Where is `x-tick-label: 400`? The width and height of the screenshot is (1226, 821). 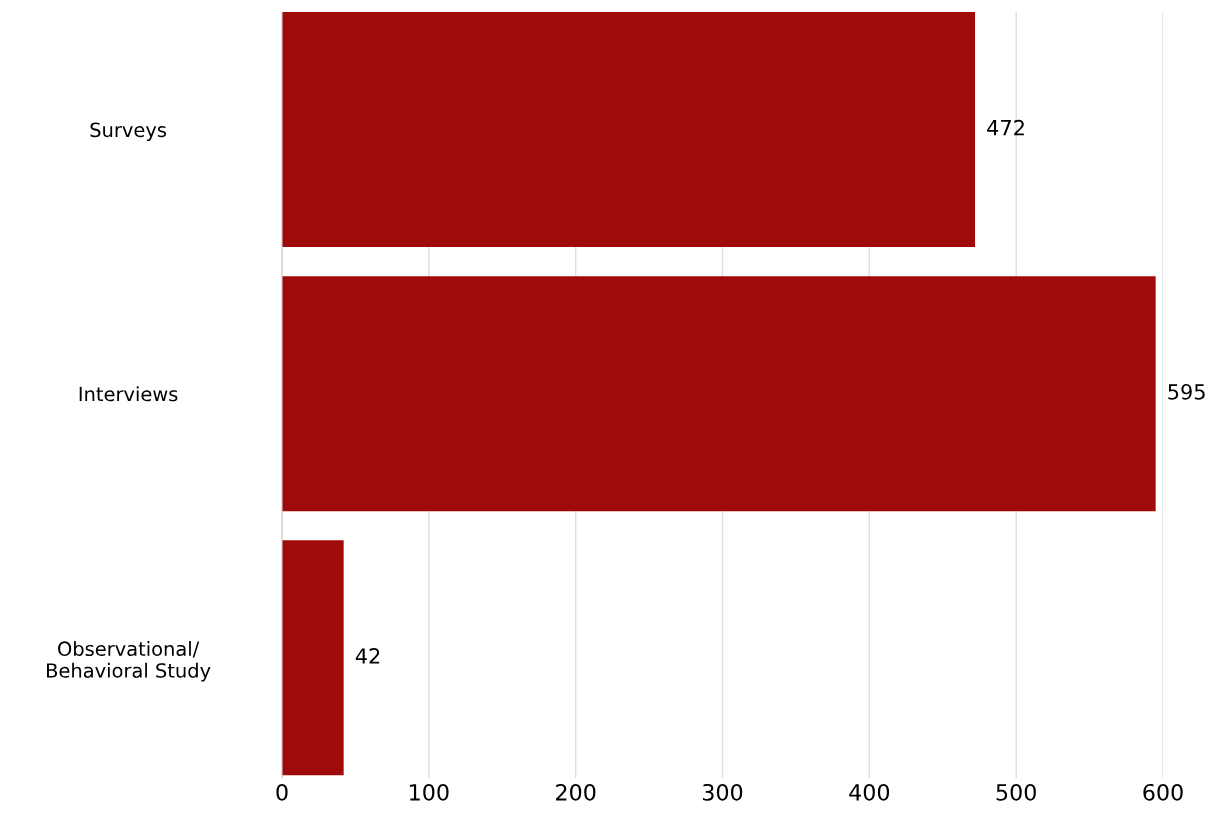 x-tick-label: 400 is located at coordinates (869, 792).